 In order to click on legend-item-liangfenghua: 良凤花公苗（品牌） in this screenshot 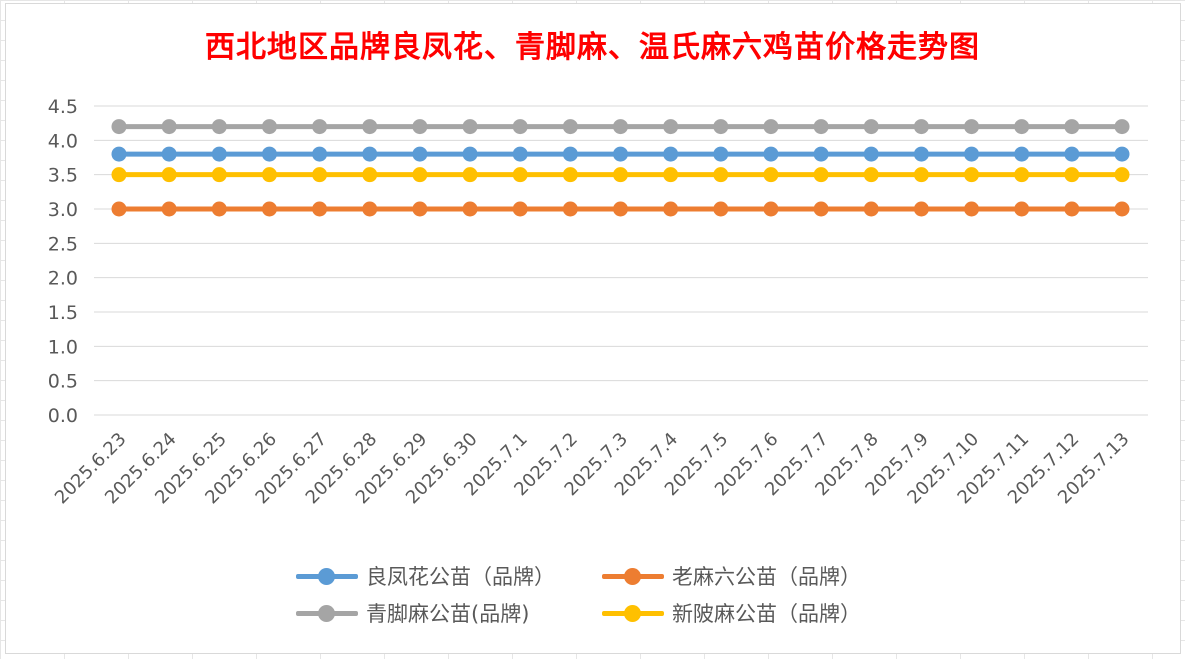, I will do `click(425, 576)`.